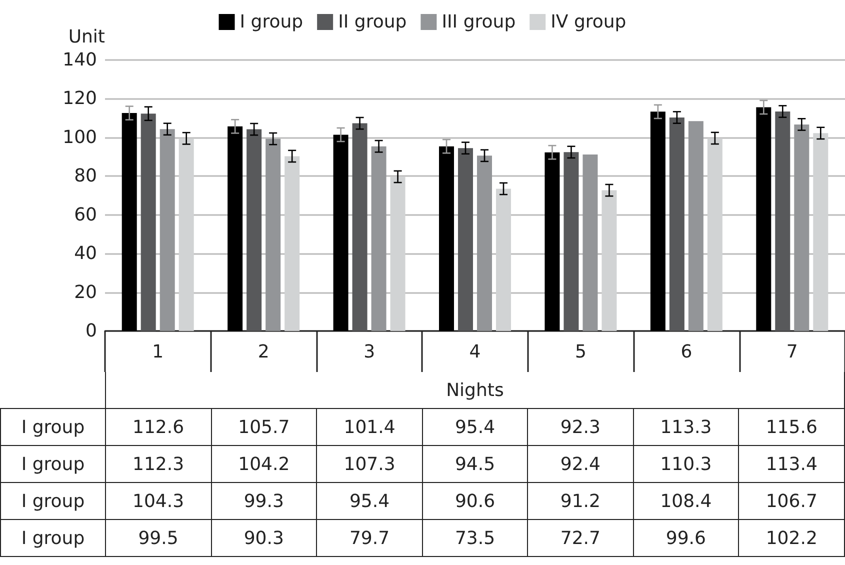  What do you see at coordinates (79, 137) in the screenshot?
I see `y-tick-label: 100` at bounding box center [79, 137].